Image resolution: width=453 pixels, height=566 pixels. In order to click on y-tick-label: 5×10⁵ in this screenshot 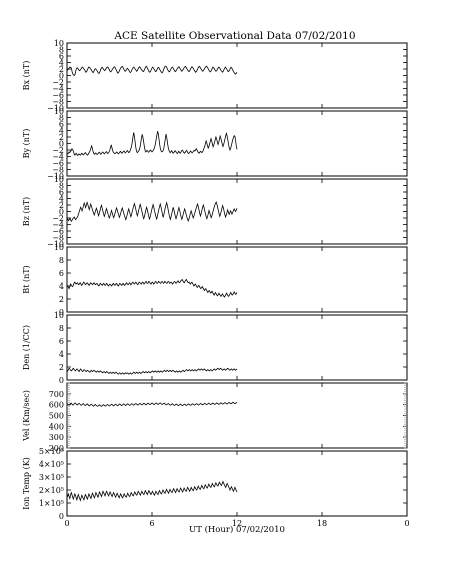, I will do `click(51, 451)`.